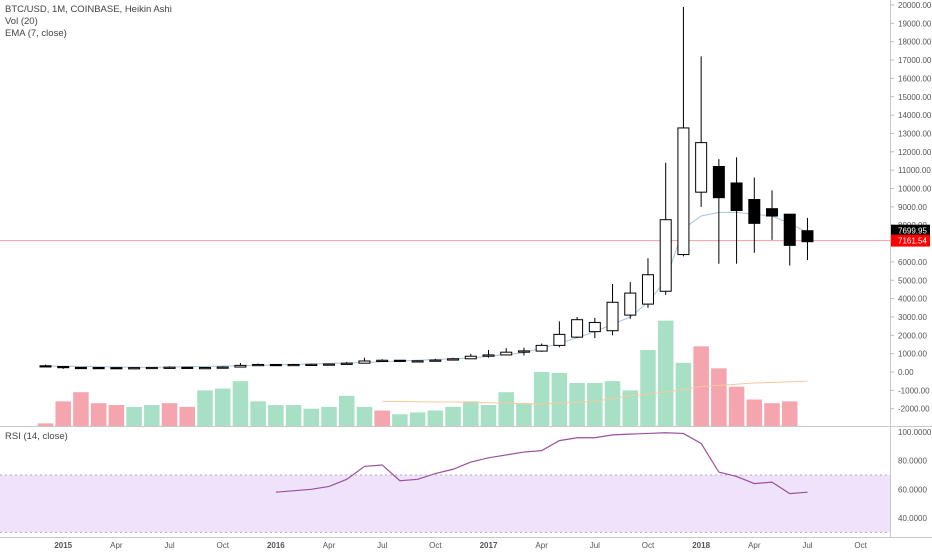 Image resolution: width=932 pixels, height=555 pixels. Describe the element at coordinates (912, 335) in the screenshot. I see `price-tick-label: 2000.00` at that location.